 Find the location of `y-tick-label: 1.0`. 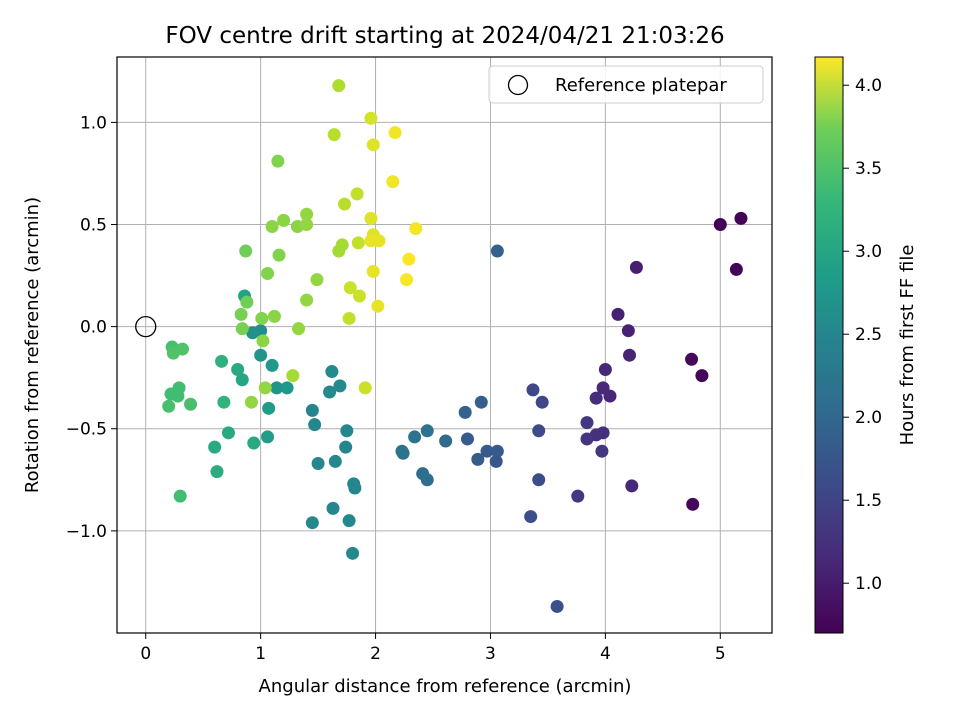

y-tick-label: 1.0 is located at coordinates (93, 123).